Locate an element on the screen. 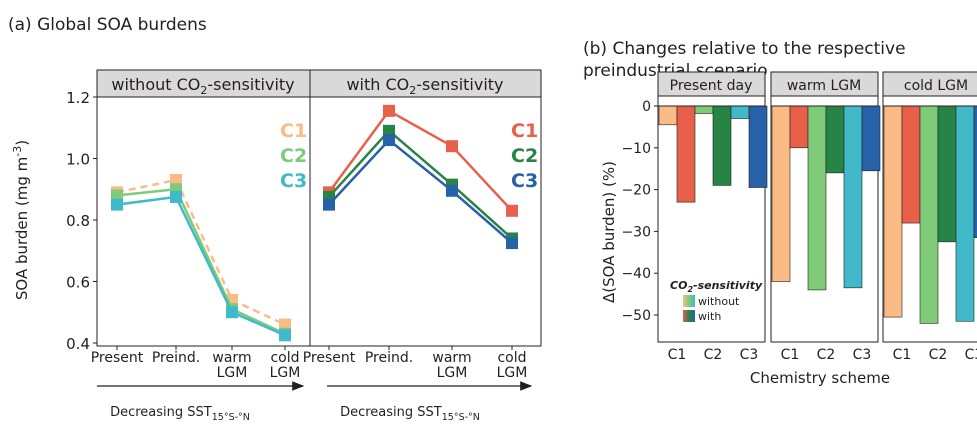 The height and width of the screenshot is (425, 977). y-tick-label-a: 0.6 is located at coordinates (78, 283).